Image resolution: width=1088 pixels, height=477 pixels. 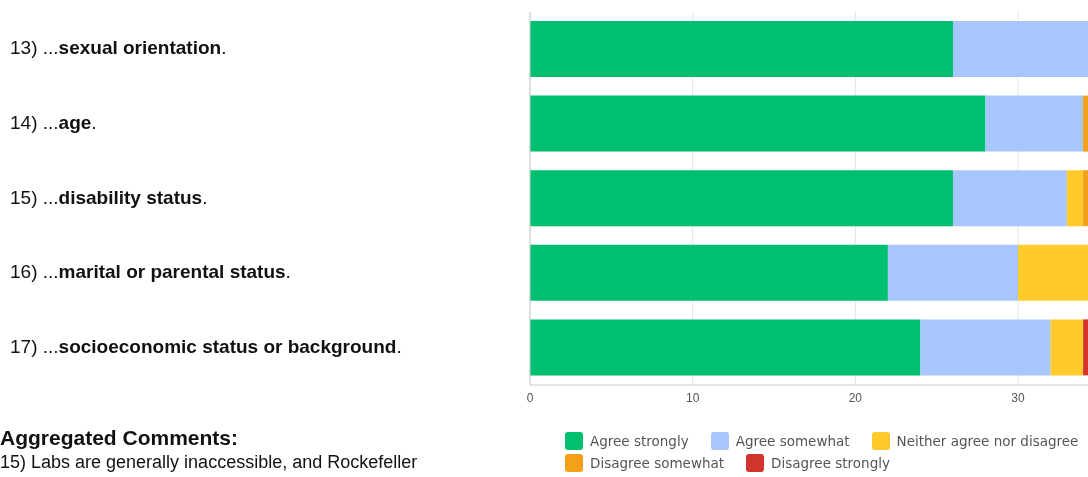 What do you see at coordinates (150, 272) in the screenshot?
I see `y-tick-label: 16) ...marital or parental status.` at bounding box center [150, 272].